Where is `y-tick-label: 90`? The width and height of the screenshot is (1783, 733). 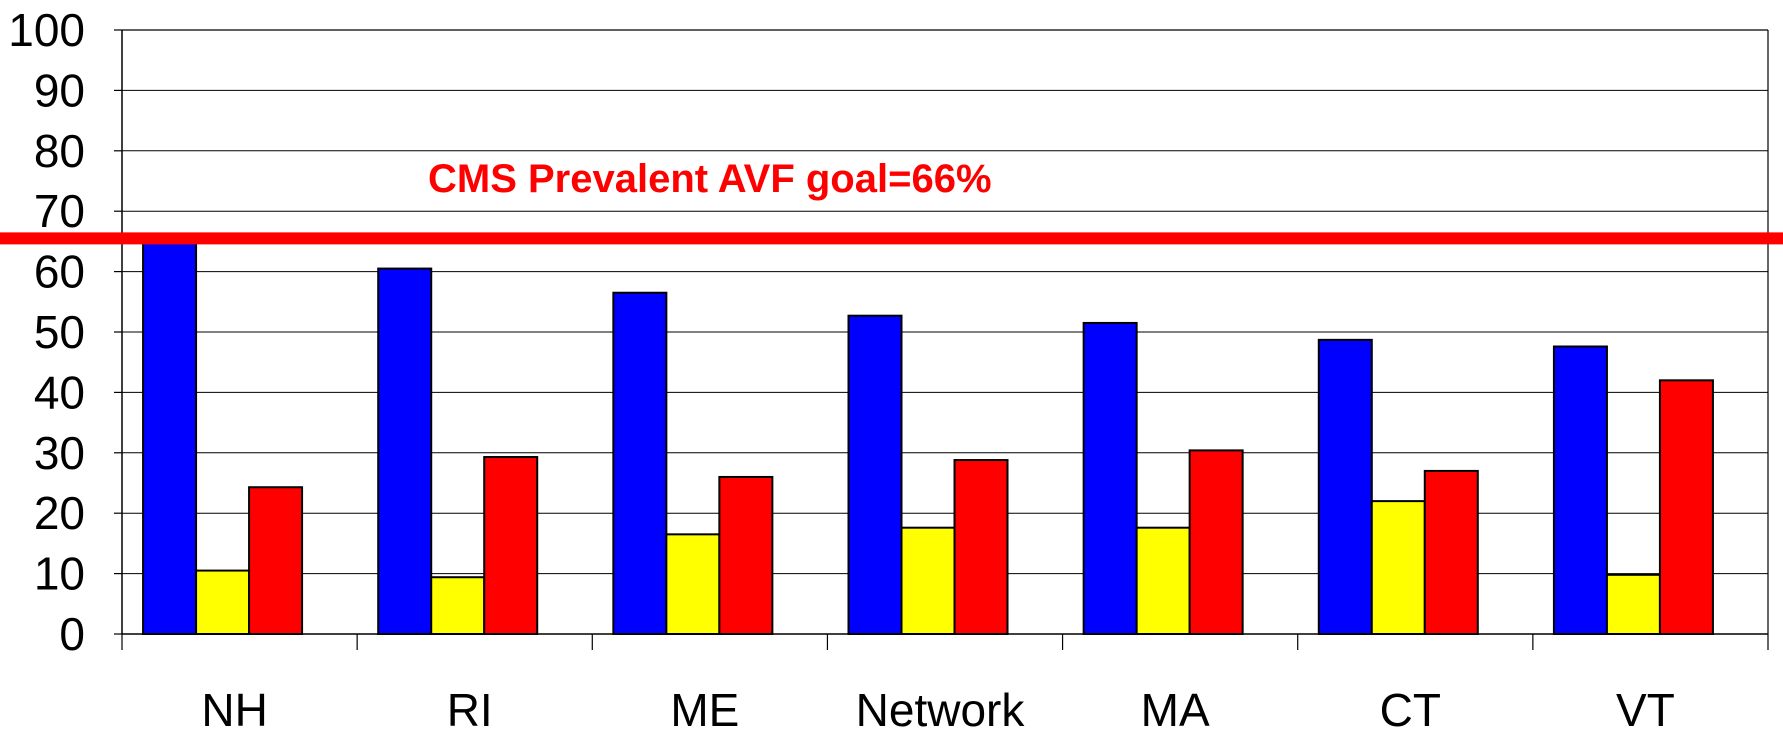
y-tick-label: 90 is located at coordinates (59, 90).